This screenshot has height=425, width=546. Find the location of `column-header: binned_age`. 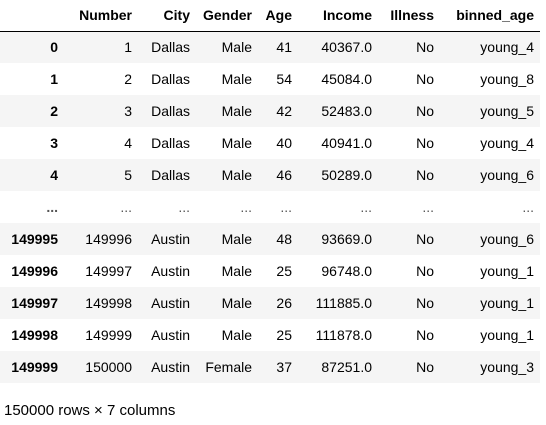

column-header: binned_age is located at coordinates (490, 16).